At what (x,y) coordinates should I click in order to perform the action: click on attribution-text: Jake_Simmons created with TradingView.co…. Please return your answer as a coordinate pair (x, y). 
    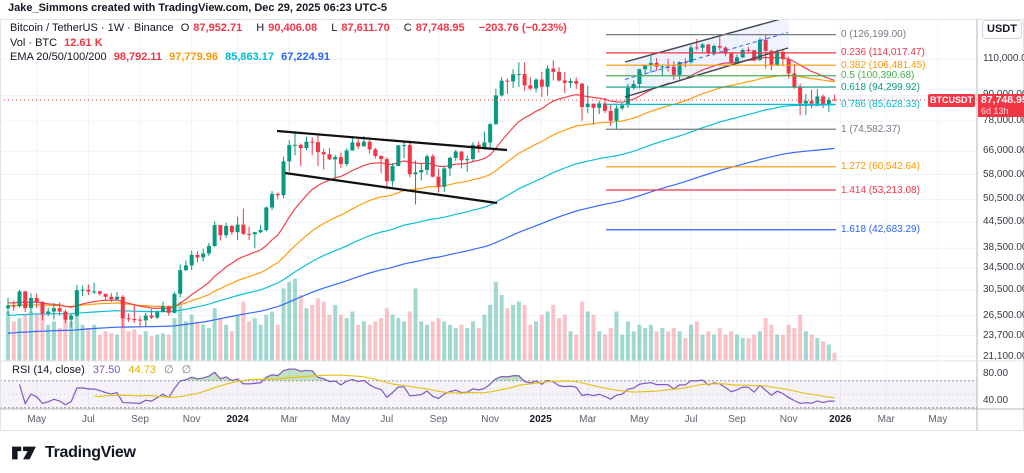
    Looking at the image, I should click on (198, 8).